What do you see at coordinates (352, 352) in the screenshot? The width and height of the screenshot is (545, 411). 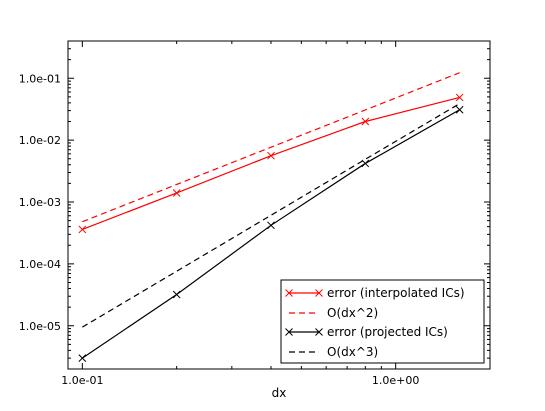 I see `legend-label: O(dx^3)` at bounding box center [352, 352].